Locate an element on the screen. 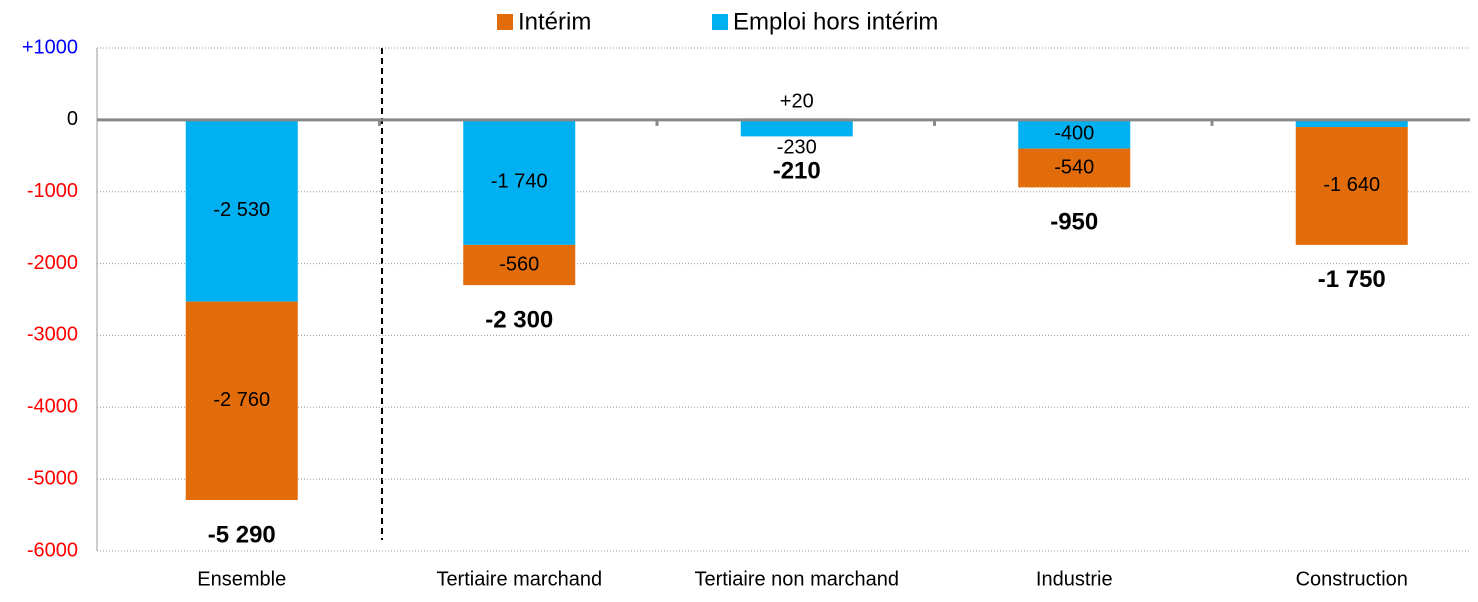  total-label: -210 is located at coordinates (797, 171).